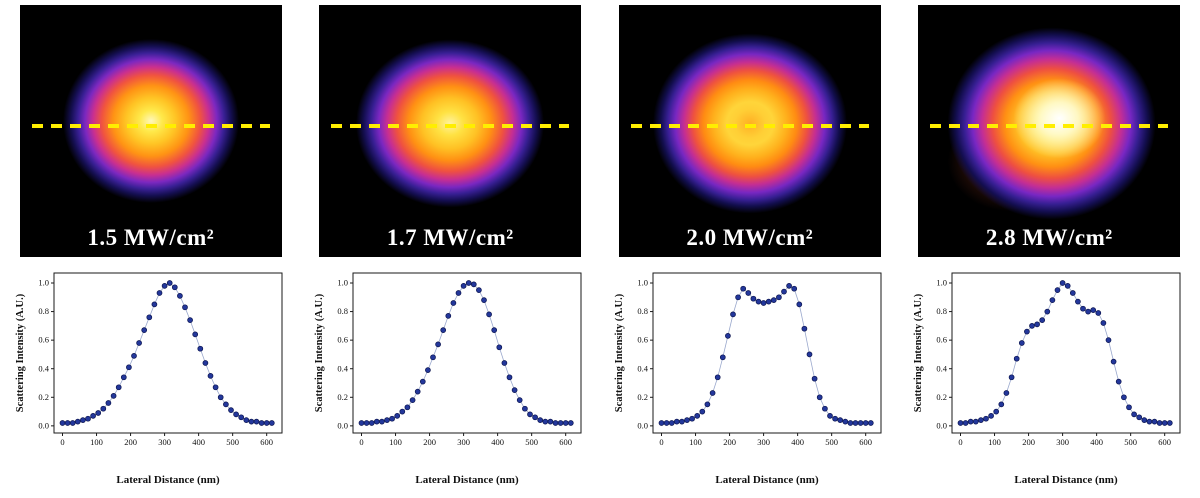 This screenshot has width=1200, height=498. I want to click on nsom-scan-image: 2.8 MW/cm², so click(1049, 131).